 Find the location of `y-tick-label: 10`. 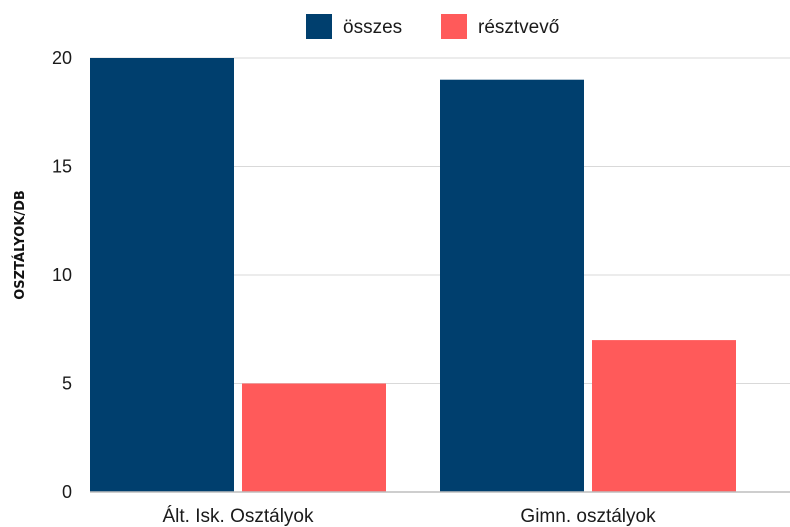

y-tick-label: 10 is located at coordinates (62, 275).